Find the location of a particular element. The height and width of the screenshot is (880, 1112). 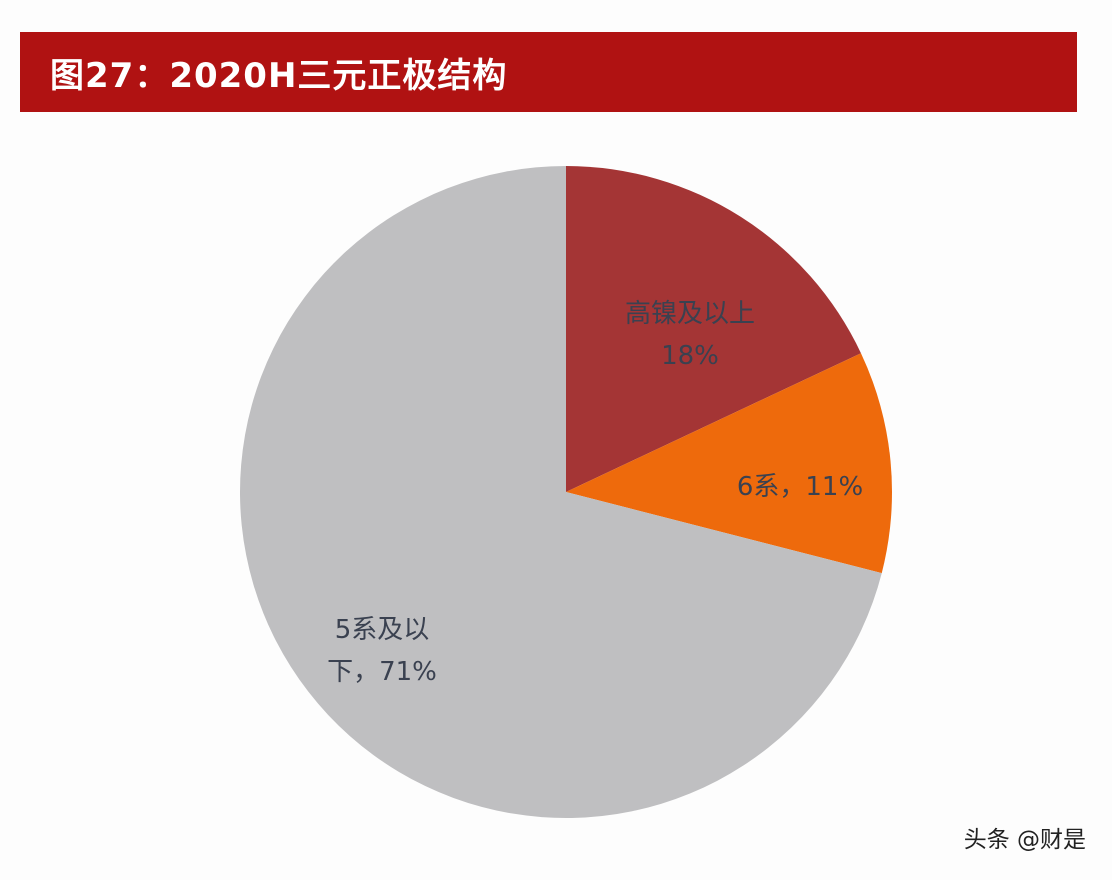

slice-label-2: 6系，11% is located at coordinates (800, 487).